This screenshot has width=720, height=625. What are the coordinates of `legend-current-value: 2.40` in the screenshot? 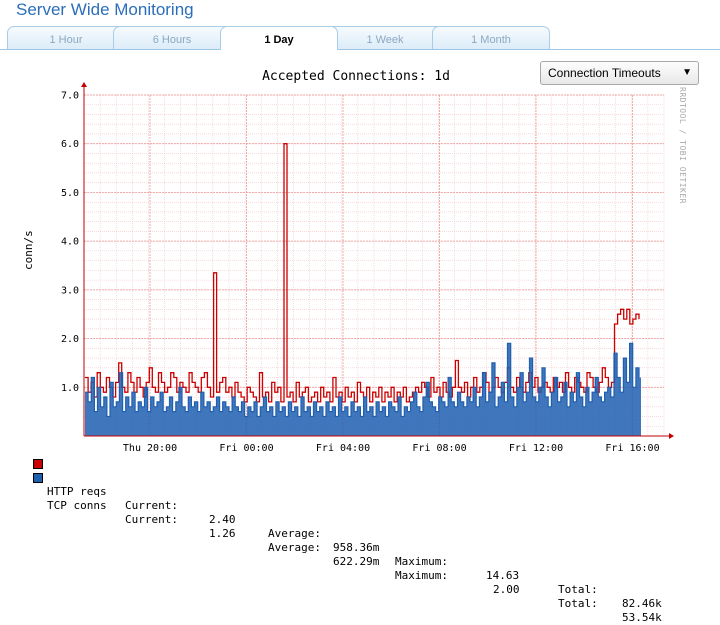 It's located at (222, 519).